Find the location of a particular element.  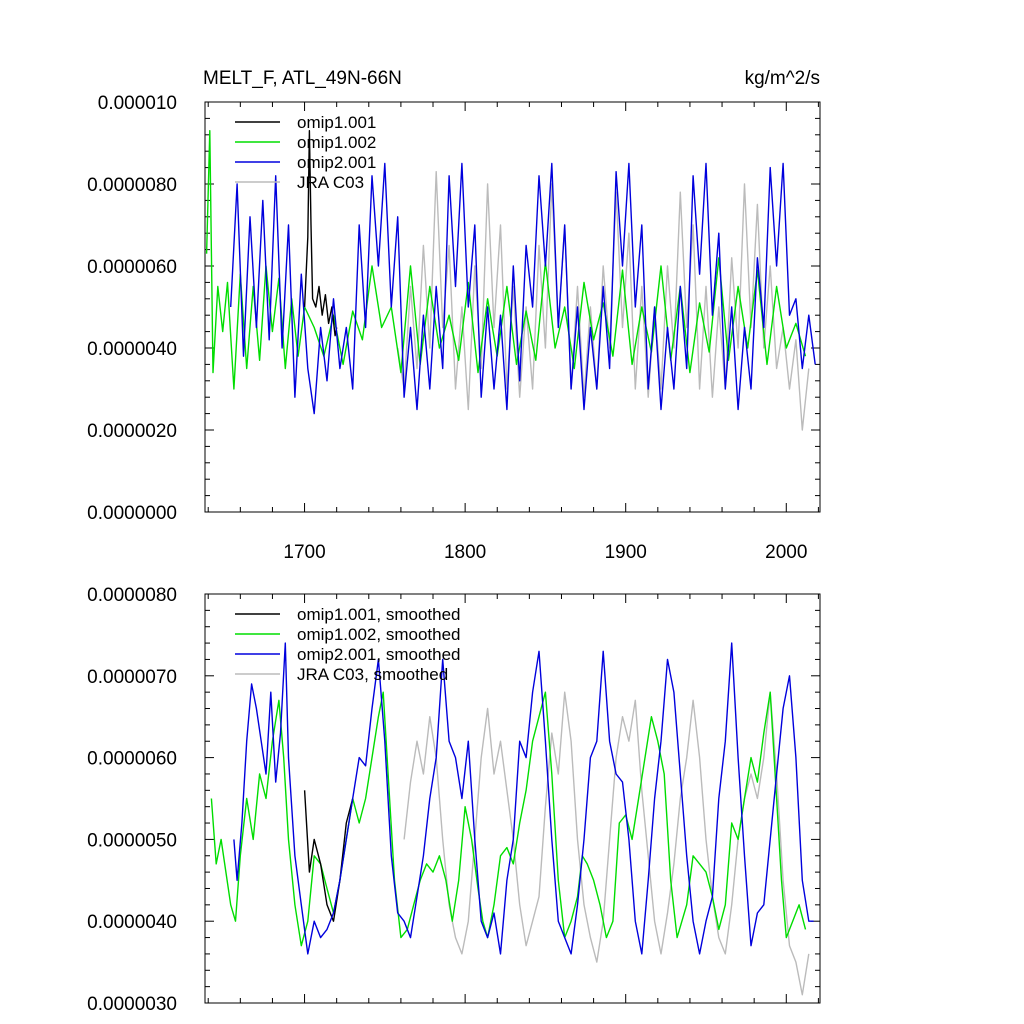

legend-label: omip2.001 is located at coordinates (336, 162).